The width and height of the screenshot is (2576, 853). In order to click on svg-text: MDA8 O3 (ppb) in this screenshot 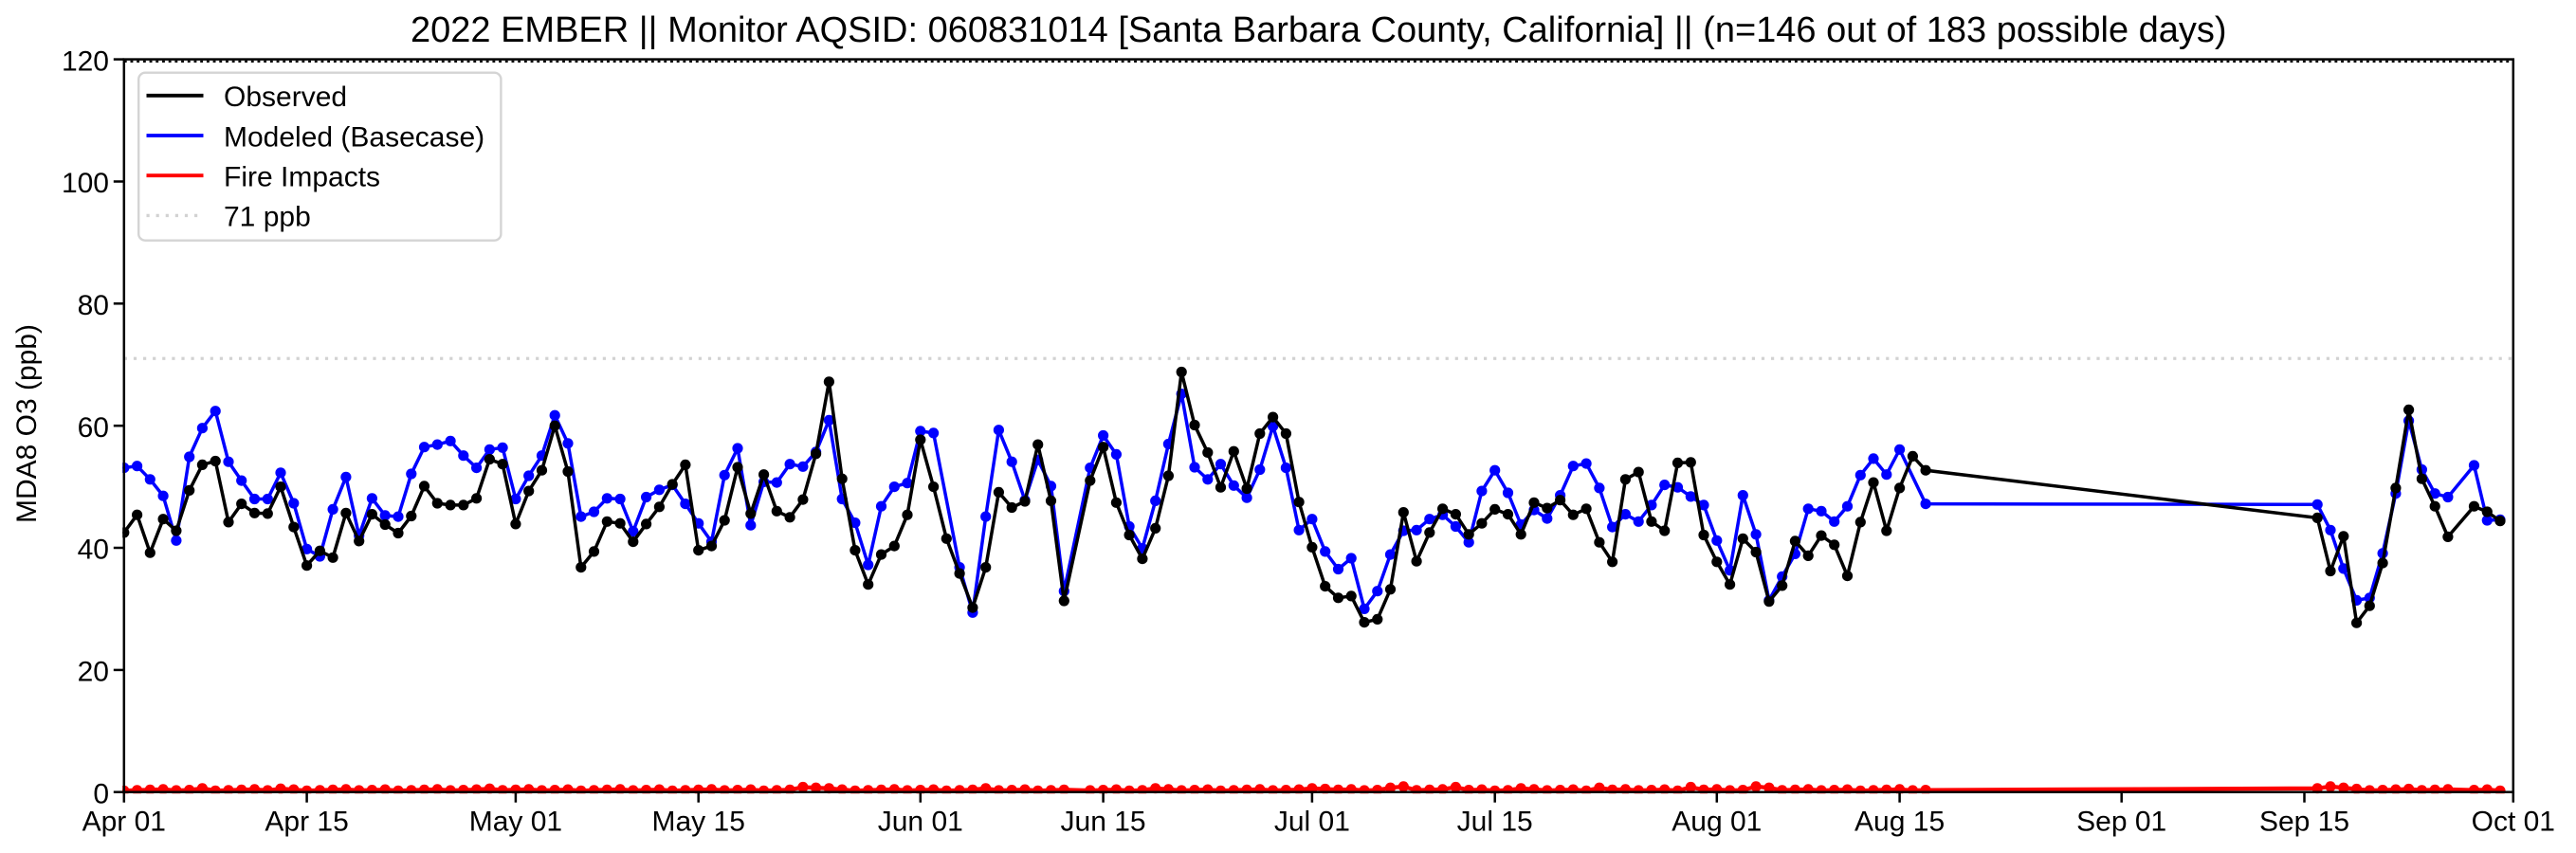, I will do `click(27, 423)`.